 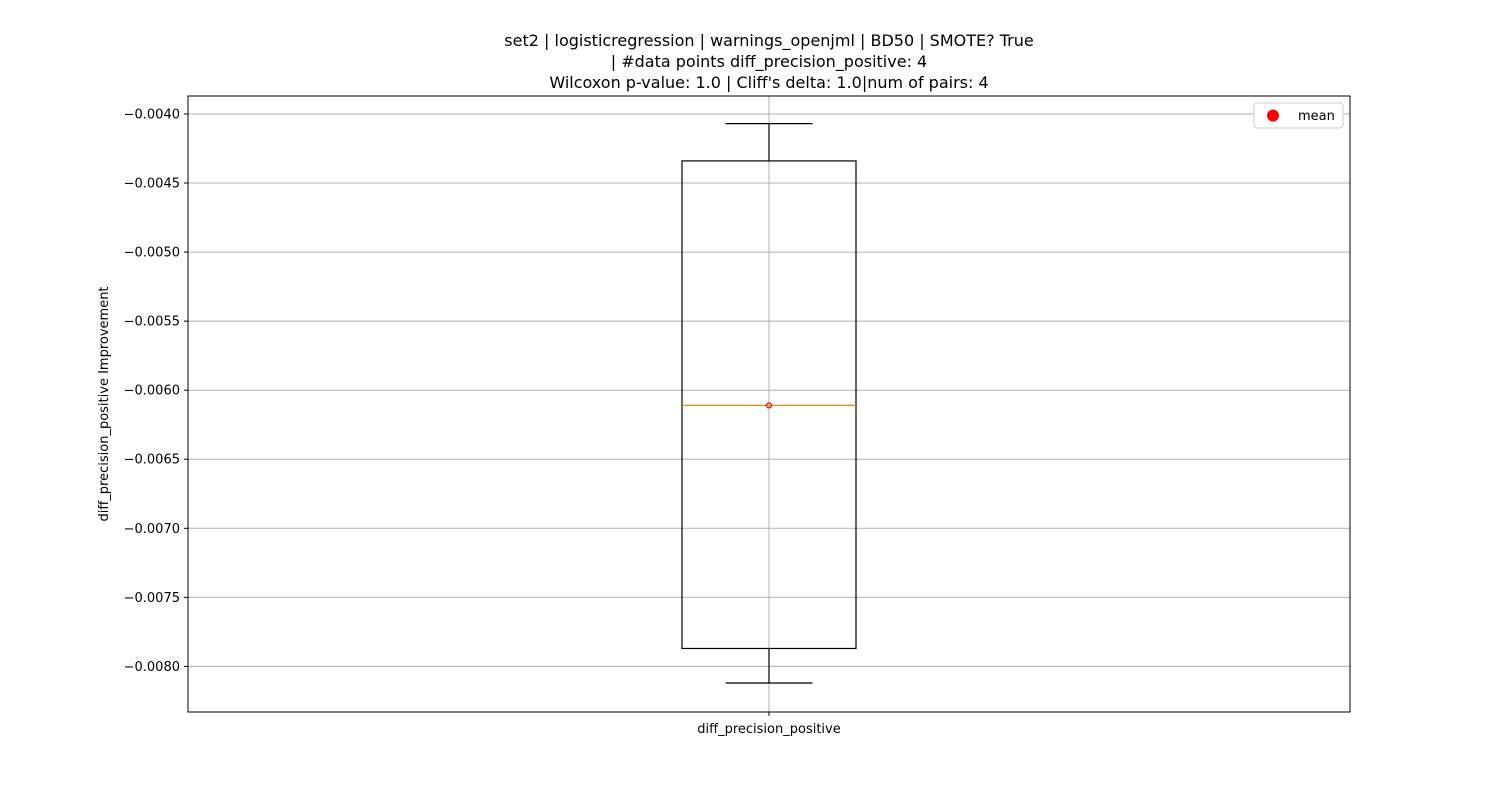 I want to click on interquartile-box, so click(x=769, y=405).